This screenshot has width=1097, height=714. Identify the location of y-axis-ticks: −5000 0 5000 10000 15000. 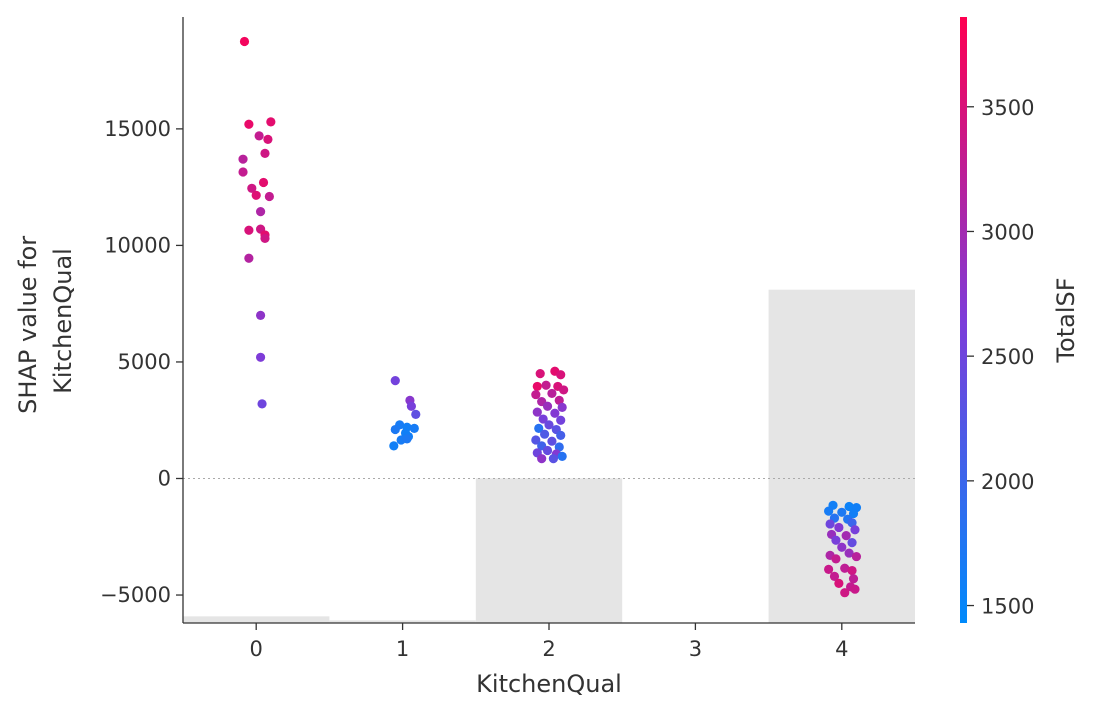
(141, 362).